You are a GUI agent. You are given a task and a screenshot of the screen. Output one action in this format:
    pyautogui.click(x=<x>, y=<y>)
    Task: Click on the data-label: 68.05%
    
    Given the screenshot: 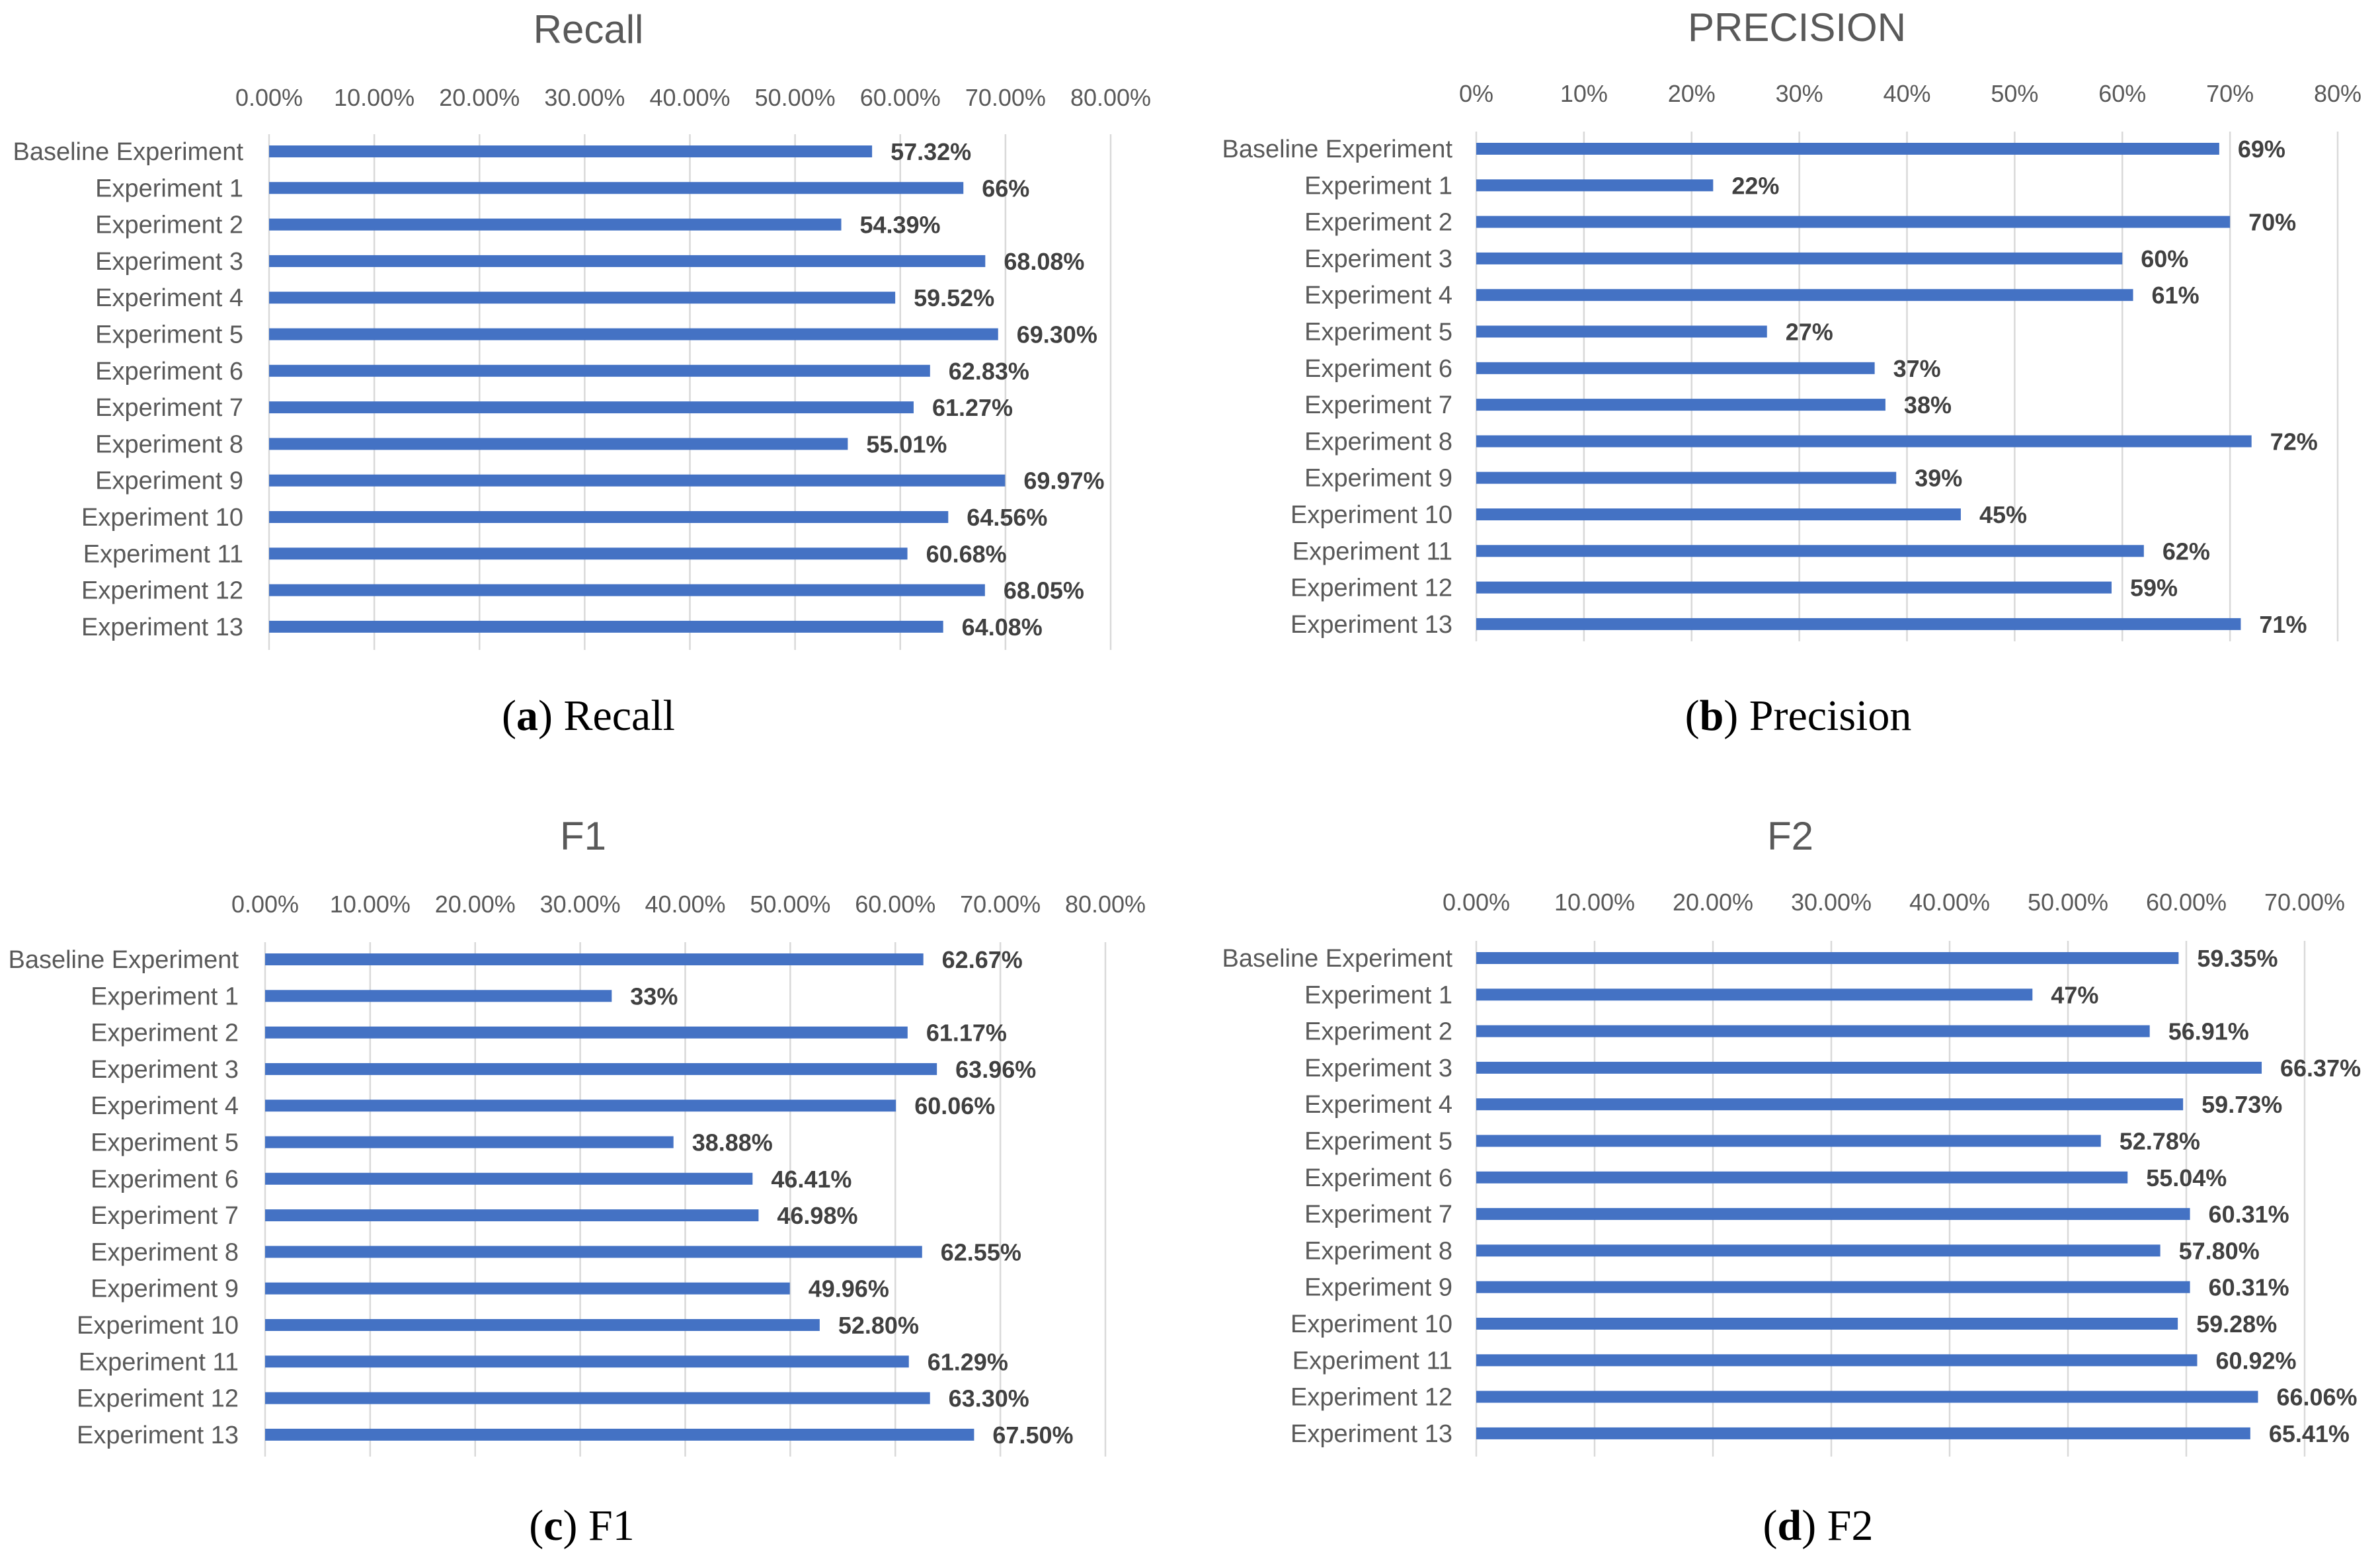 What is the action you would take?
    pyautogui.click(x=1044, y=590)
    